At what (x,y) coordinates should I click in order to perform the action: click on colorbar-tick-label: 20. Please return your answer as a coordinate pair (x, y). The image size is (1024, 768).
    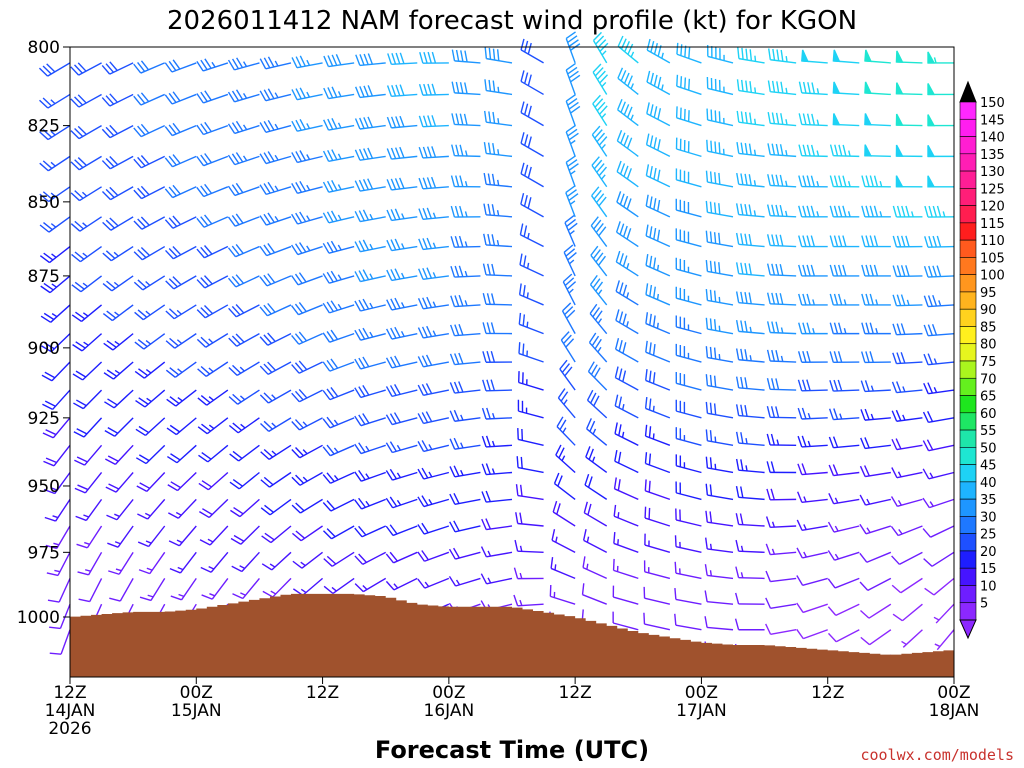
    Looking at the image, I should click on (988, 552).